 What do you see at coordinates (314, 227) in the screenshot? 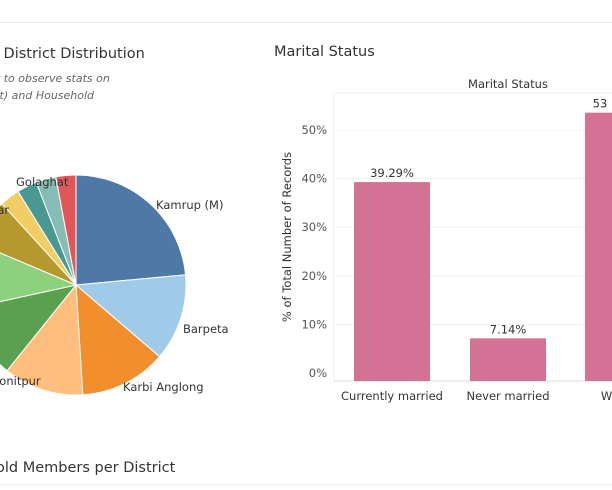
I see `y-tick-label-3: 30%` at bounding box center [314, 227].